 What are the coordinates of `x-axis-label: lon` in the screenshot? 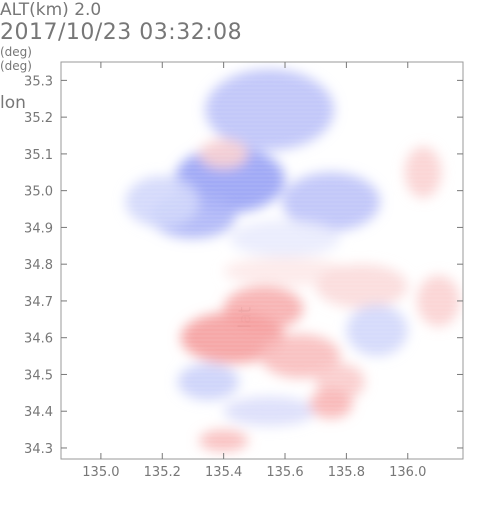 It's located at (13, 103).